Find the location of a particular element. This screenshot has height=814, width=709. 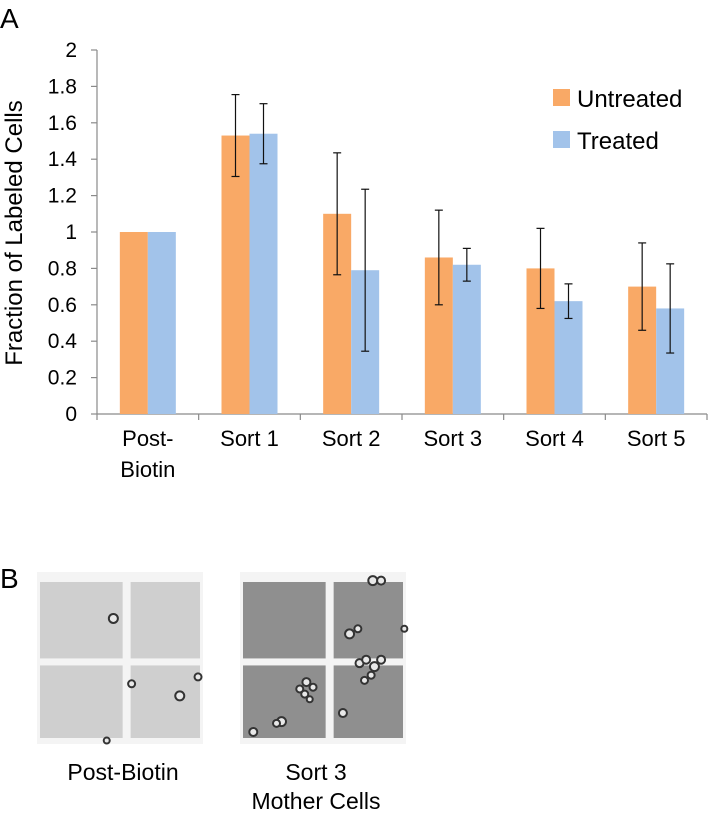

legend-swatch-treated is located at coordinates (561, 139).